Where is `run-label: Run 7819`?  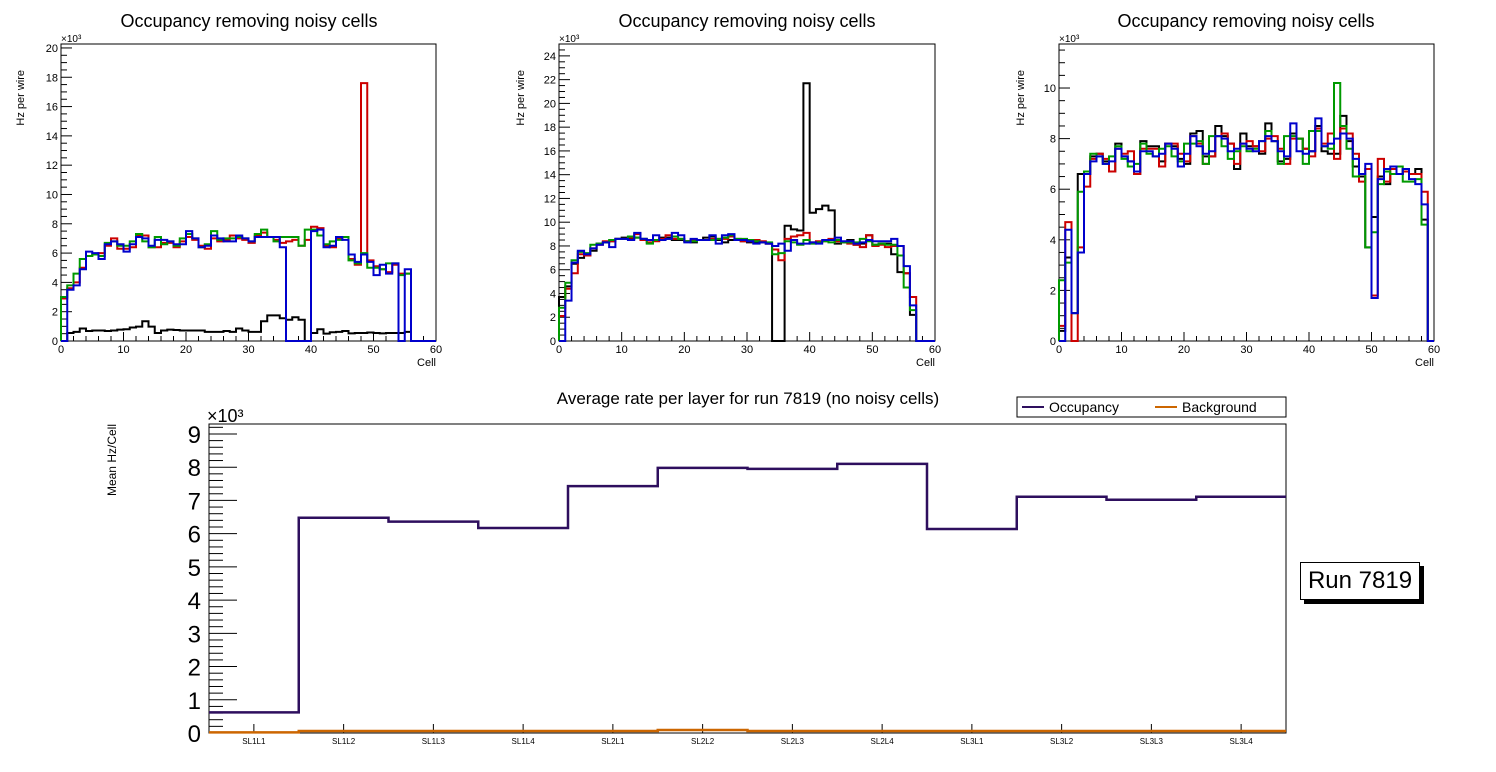
run-label: Run 7819 is located at coordinates (1360, 580).